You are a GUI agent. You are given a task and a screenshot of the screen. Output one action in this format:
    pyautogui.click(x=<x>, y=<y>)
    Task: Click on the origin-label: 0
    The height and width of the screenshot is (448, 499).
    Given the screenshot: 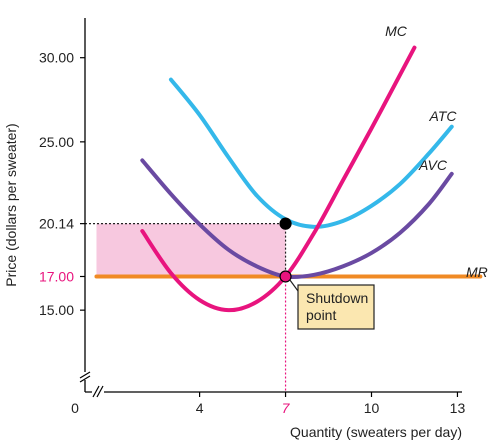 What is the action you would take?
    pyautogui.click(x=75, y=408)
    